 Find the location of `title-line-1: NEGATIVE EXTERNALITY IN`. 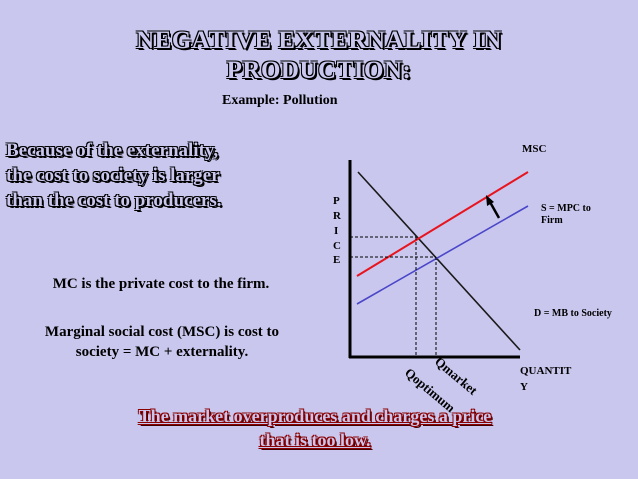

title-line-1: NEGATIVE EXTERNALITY IN is located at coordinates (319, 40).